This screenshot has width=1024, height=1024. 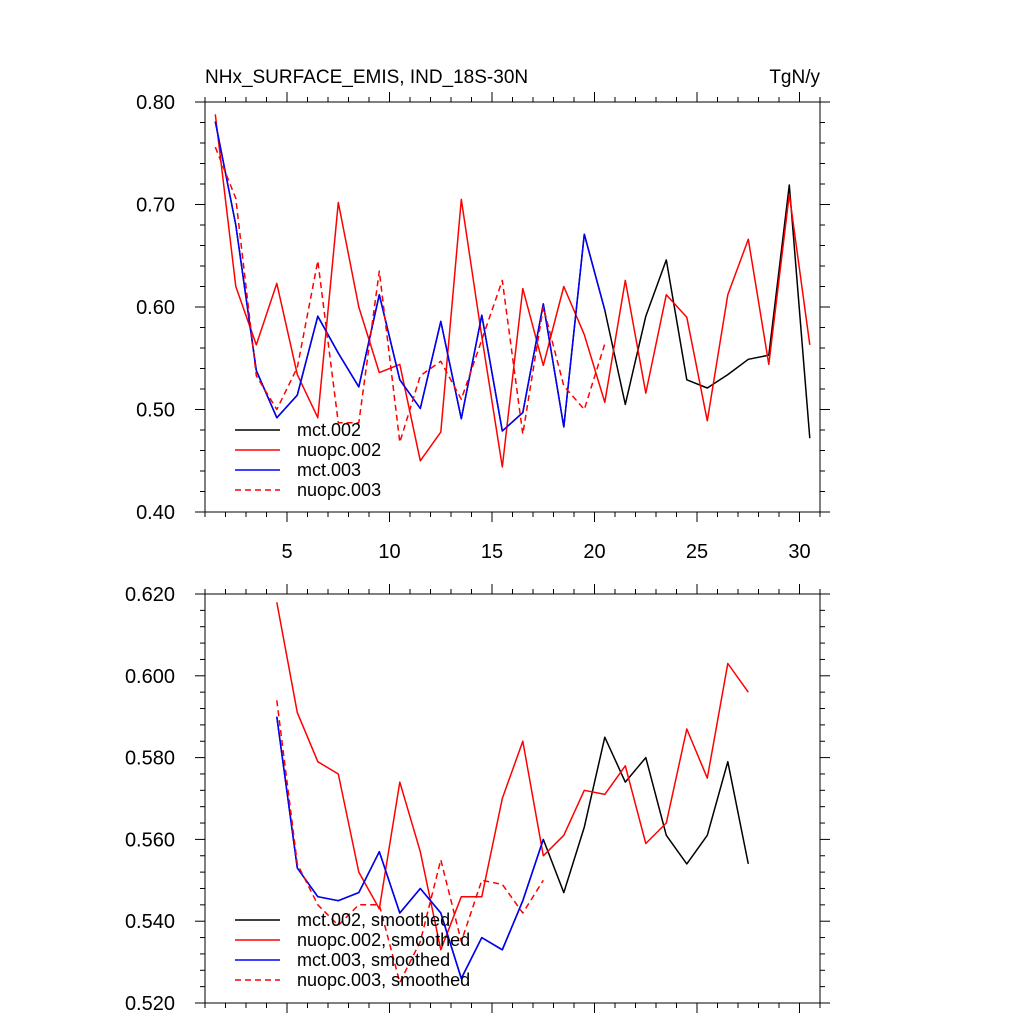 What do you see at coordinates (329, 430) in the screenshot?
I see `legend-label: mct.002` at bounding box center [329, 430].